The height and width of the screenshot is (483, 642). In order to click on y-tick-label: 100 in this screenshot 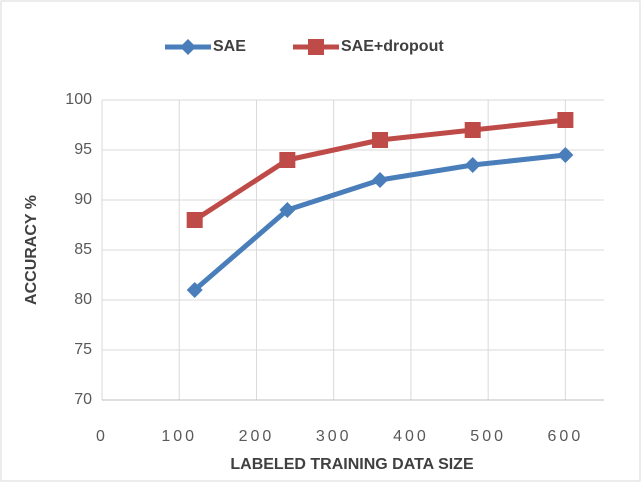, I will do `click(78, 99)`.